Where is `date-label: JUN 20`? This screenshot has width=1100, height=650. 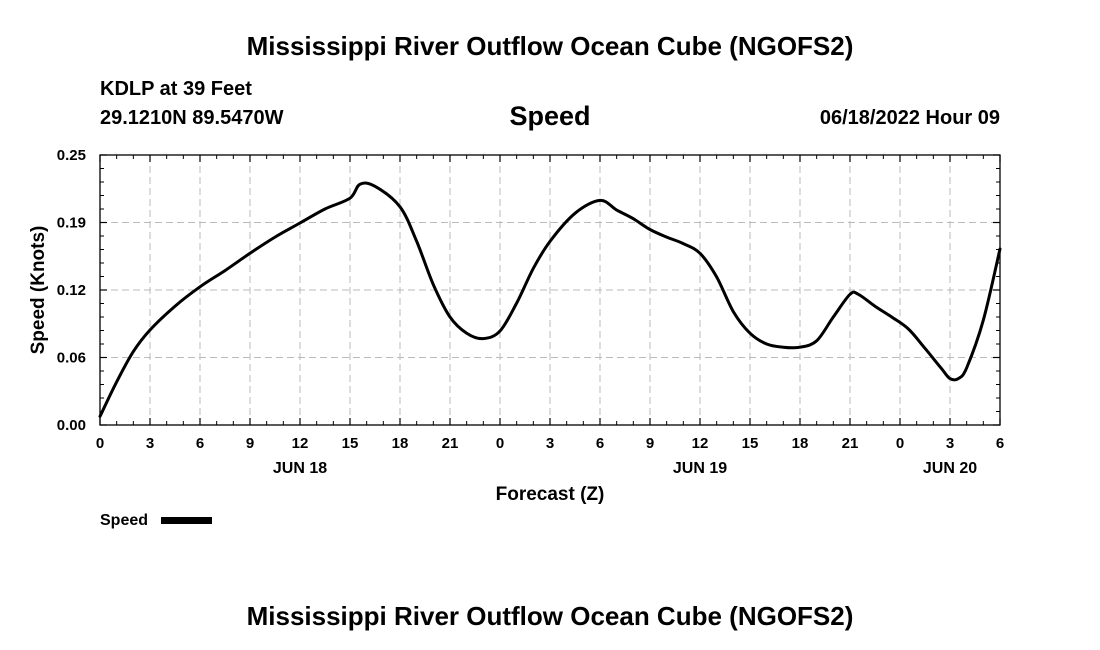 date-label: JUN 20 is located at coordinates (950, 468).